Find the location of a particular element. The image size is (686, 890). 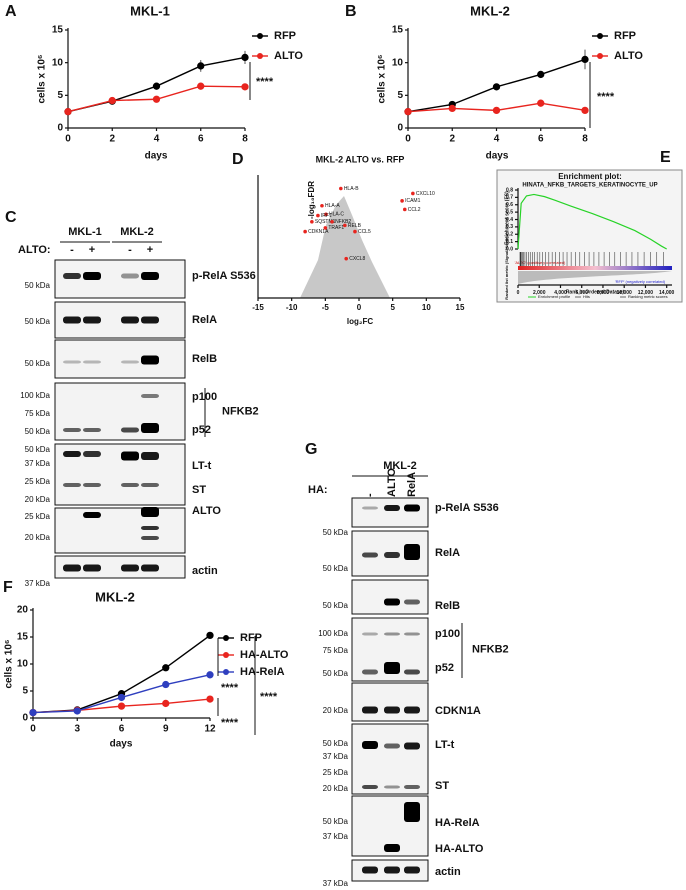

kda-marker: 37 kDa is located at coordinates (38, 583).